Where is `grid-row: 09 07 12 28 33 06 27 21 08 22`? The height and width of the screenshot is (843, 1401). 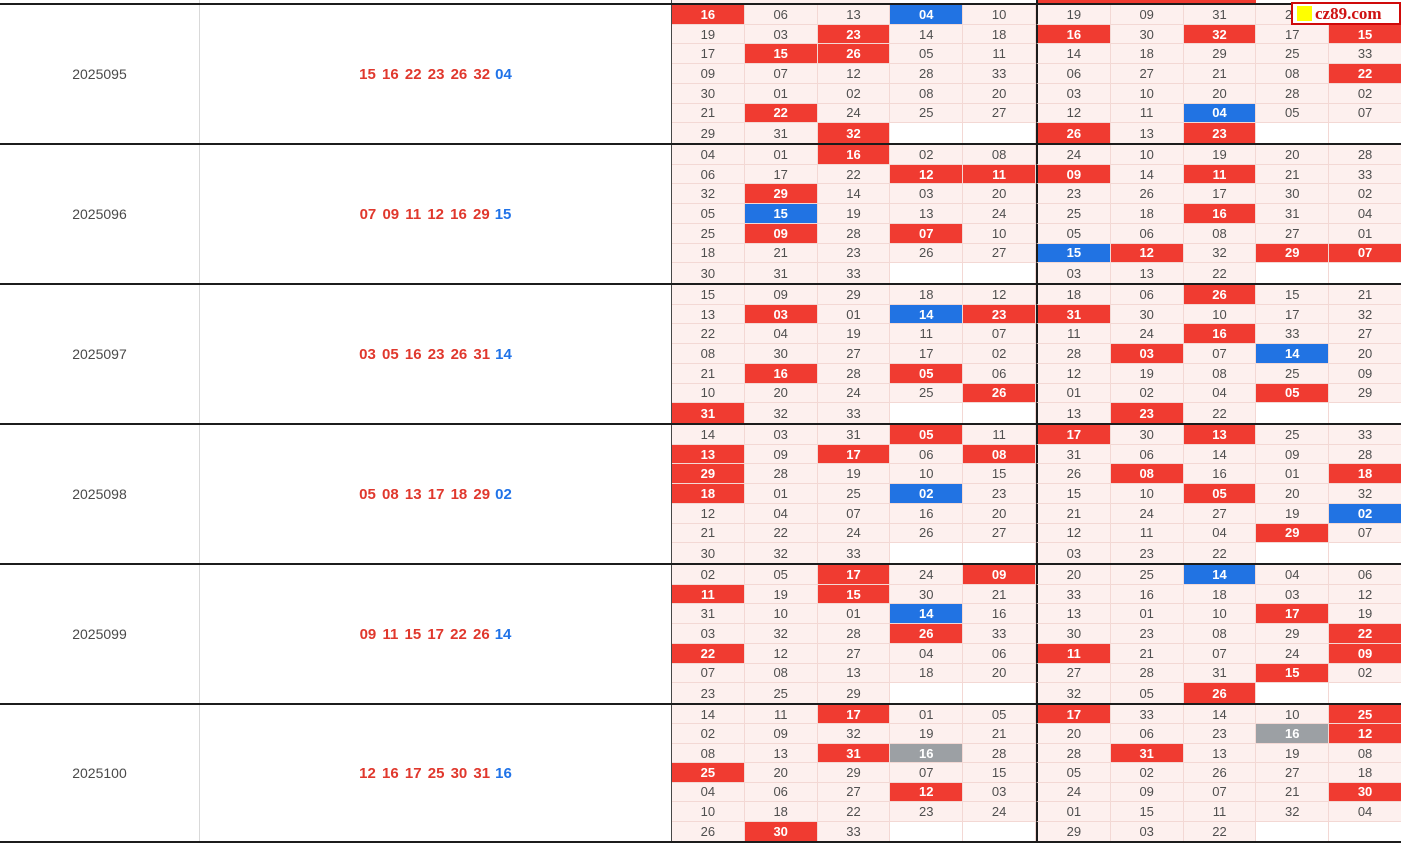
grid-row: 09 07 12 28 33 06 27 21 08 22 is located at coordinates (1036, 74).